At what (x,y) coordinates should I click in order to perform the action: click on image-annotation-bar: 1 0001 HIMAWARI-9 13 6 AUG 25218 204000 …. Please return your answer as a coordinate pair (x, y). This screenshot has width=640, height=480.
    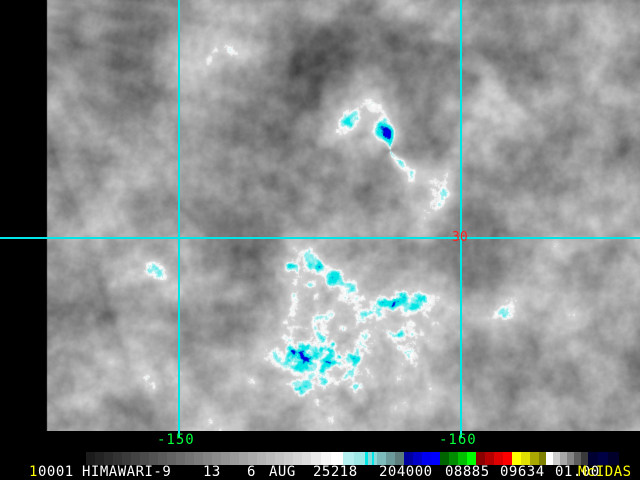
    Looking at the image, I should click on (320, 472).